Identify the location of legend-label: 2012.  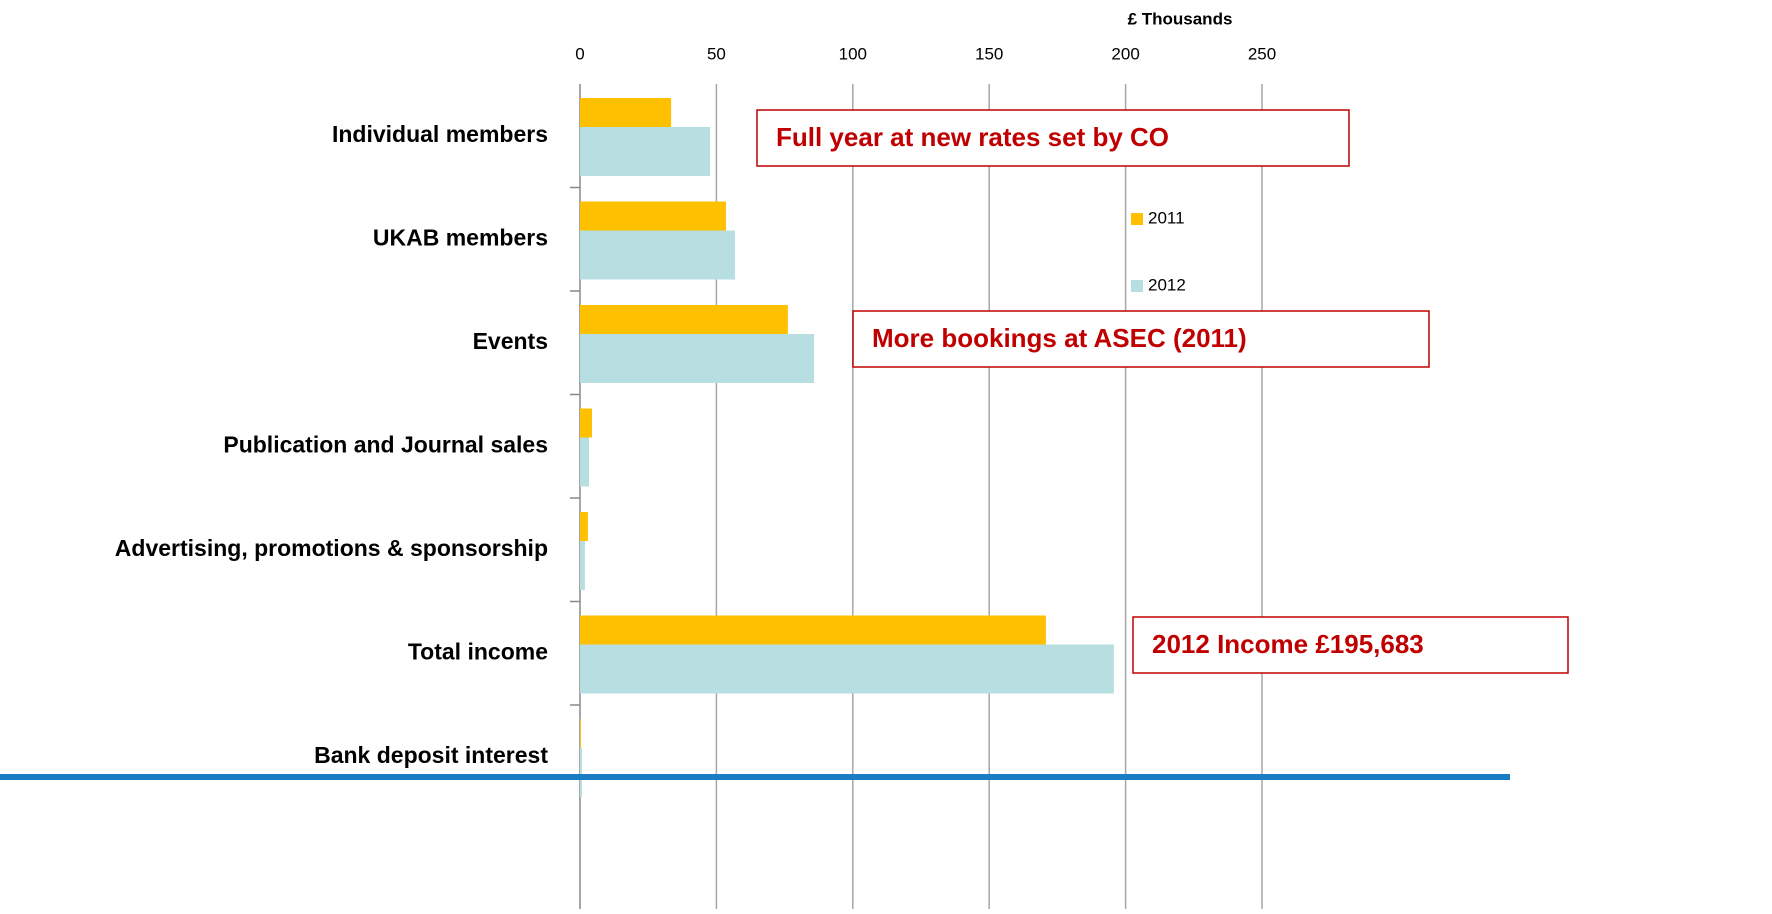
(1167, 284).